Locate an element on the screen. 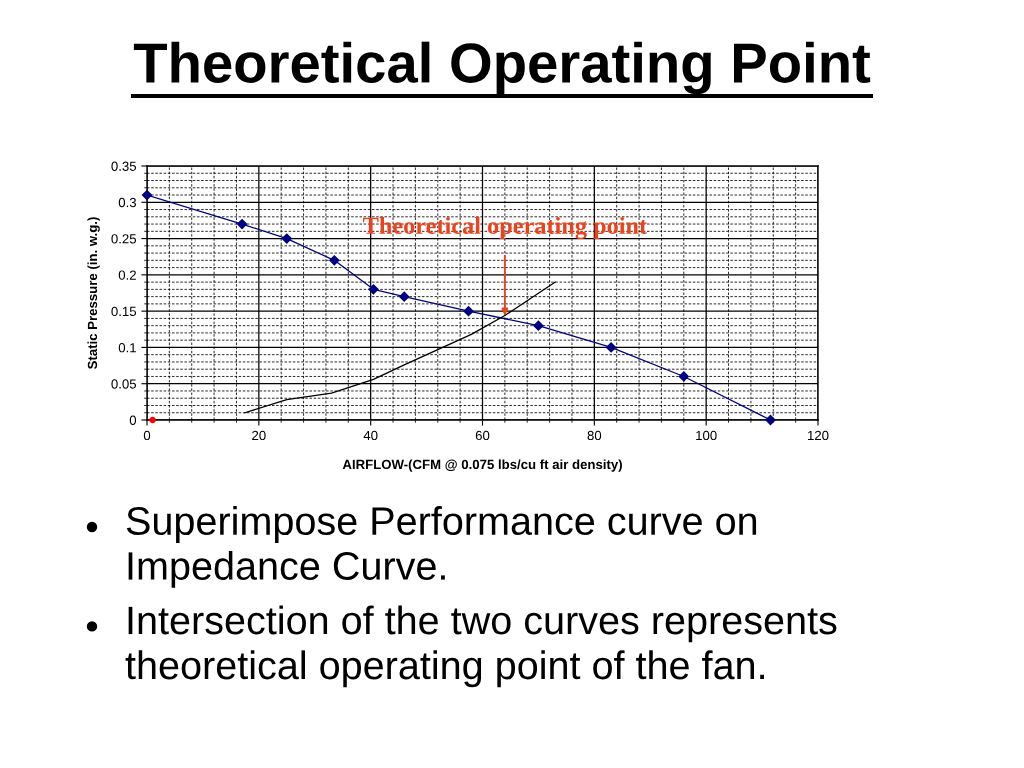  y-tick-label: 0.35 is located at coordinates (124, 166).